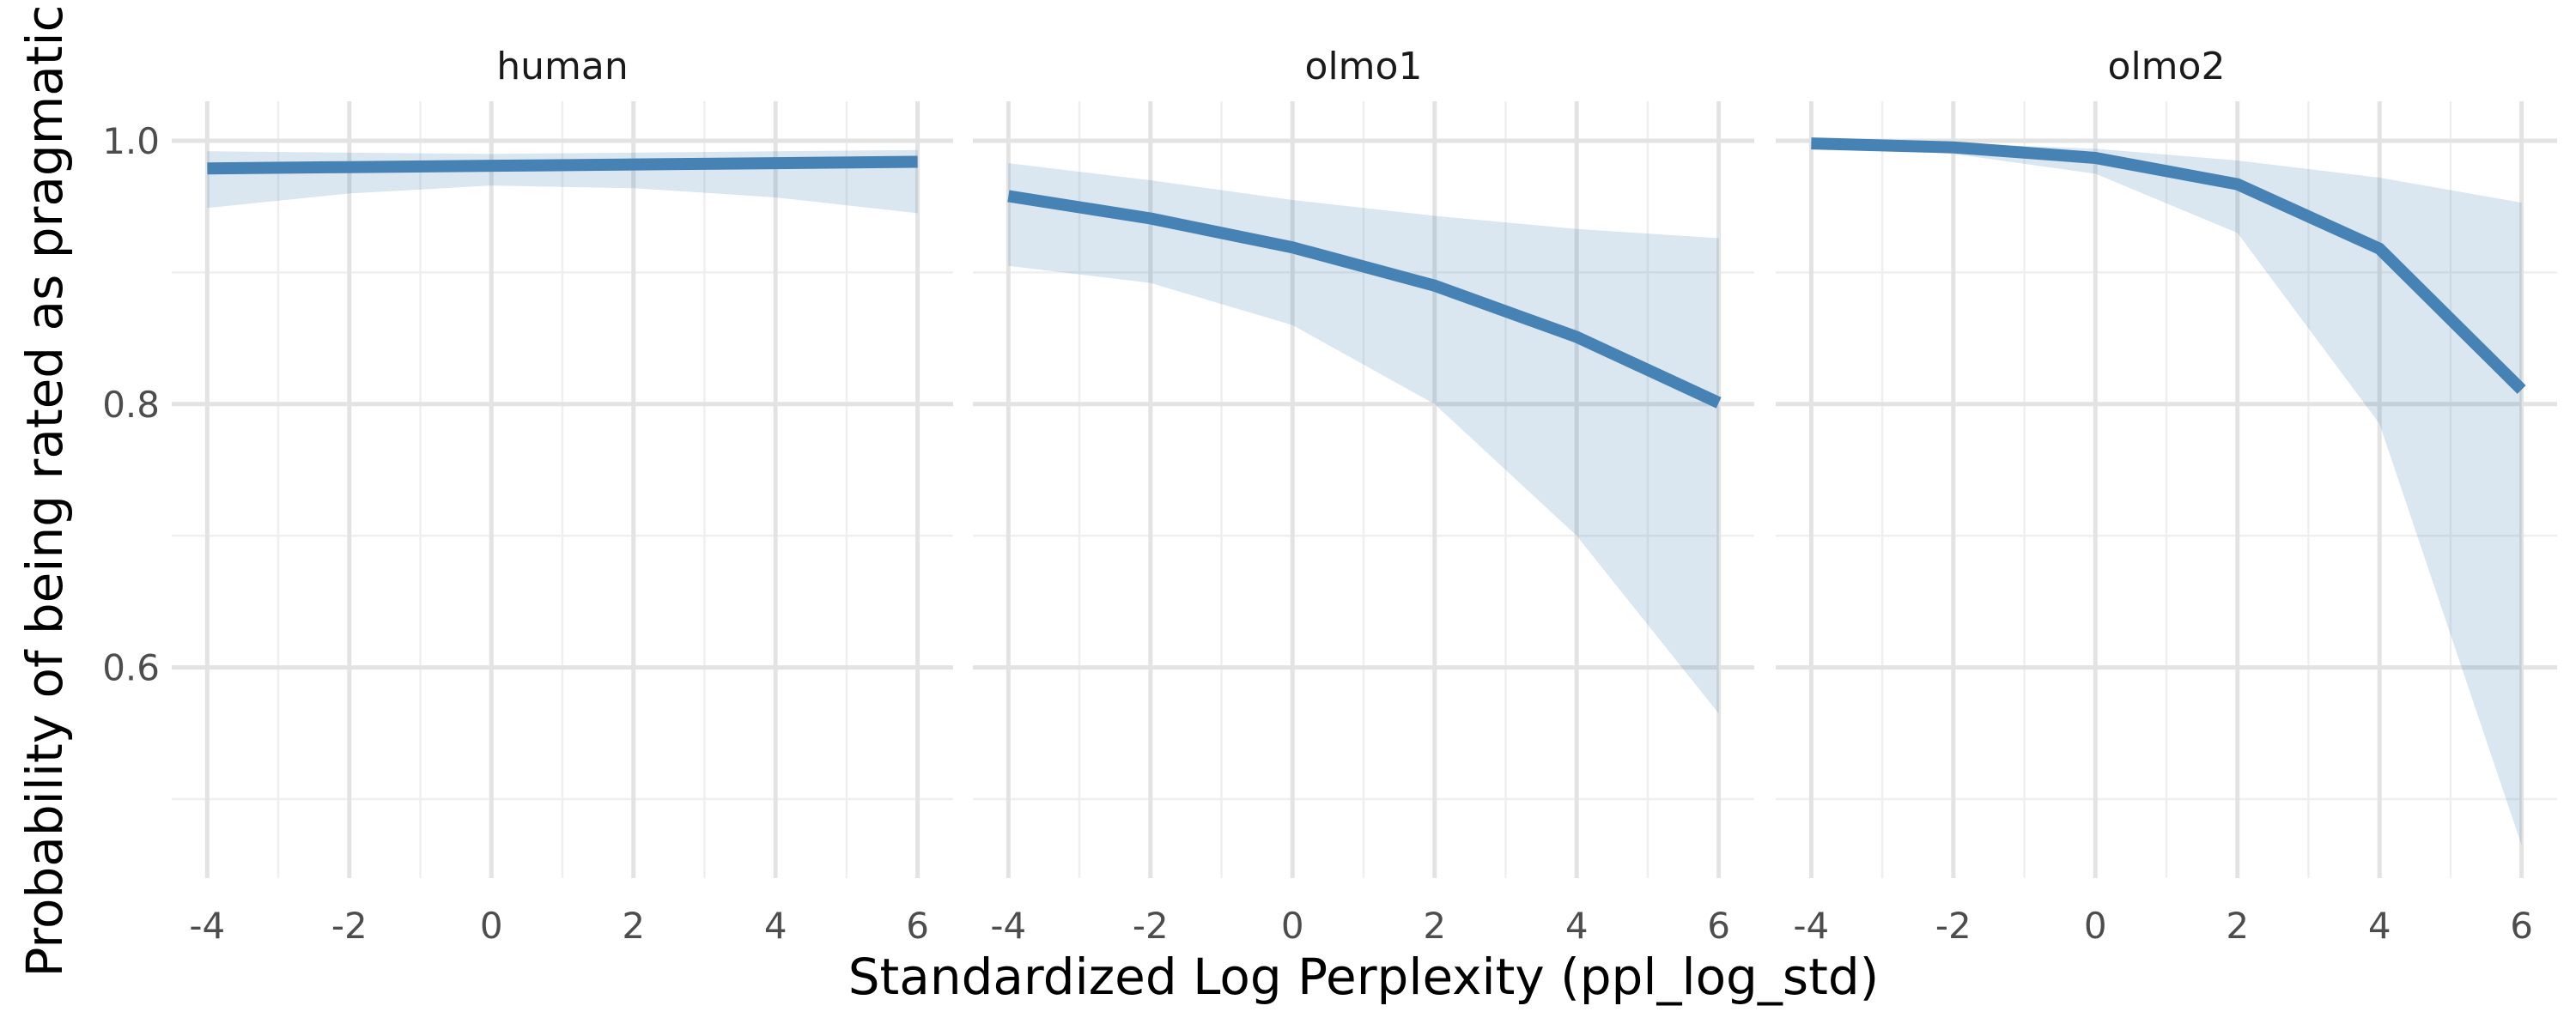  What do you see at coordinates (131, 668) in the screenshot?
I see `y-tick-label: 0.6` at bounding box center [131, 668].